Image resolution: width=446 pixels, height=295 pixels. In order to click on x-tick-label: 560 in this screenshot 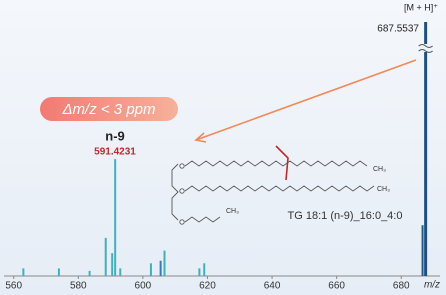, I will do `click(13, 286)`.